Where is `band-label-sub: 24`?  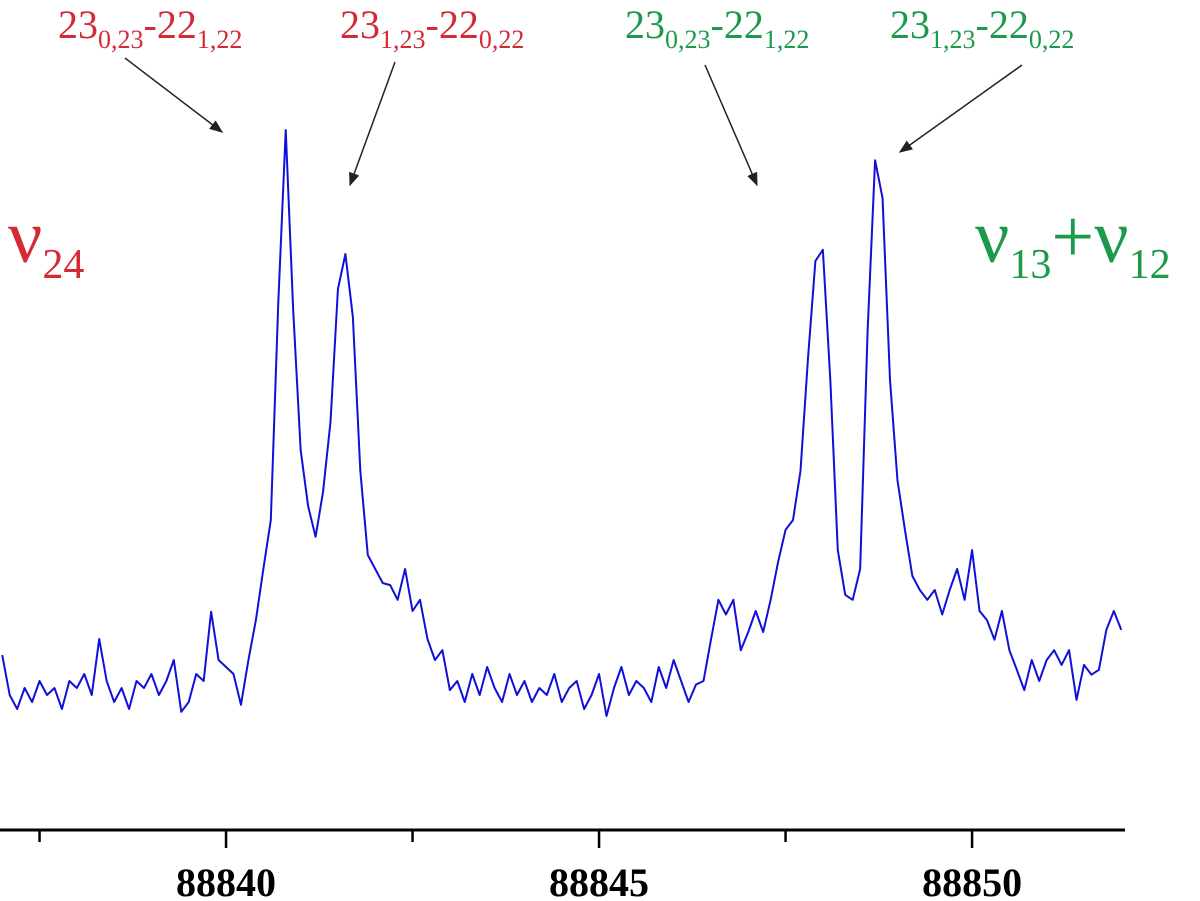
band-label-sub: 24 is located at coordinates (63, 265).